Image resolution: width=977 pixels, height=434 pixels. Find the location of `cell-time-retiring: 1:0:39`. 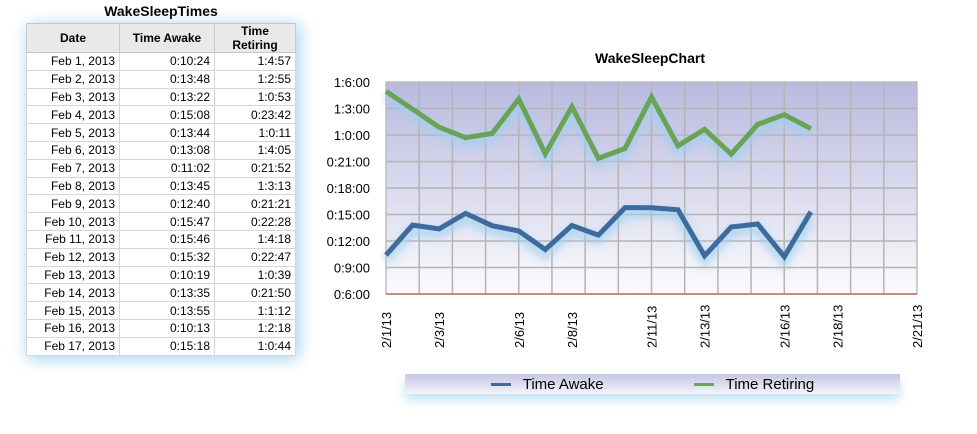

cell-time-retiring: 1:0:39 is located at coordinates (255, 275).